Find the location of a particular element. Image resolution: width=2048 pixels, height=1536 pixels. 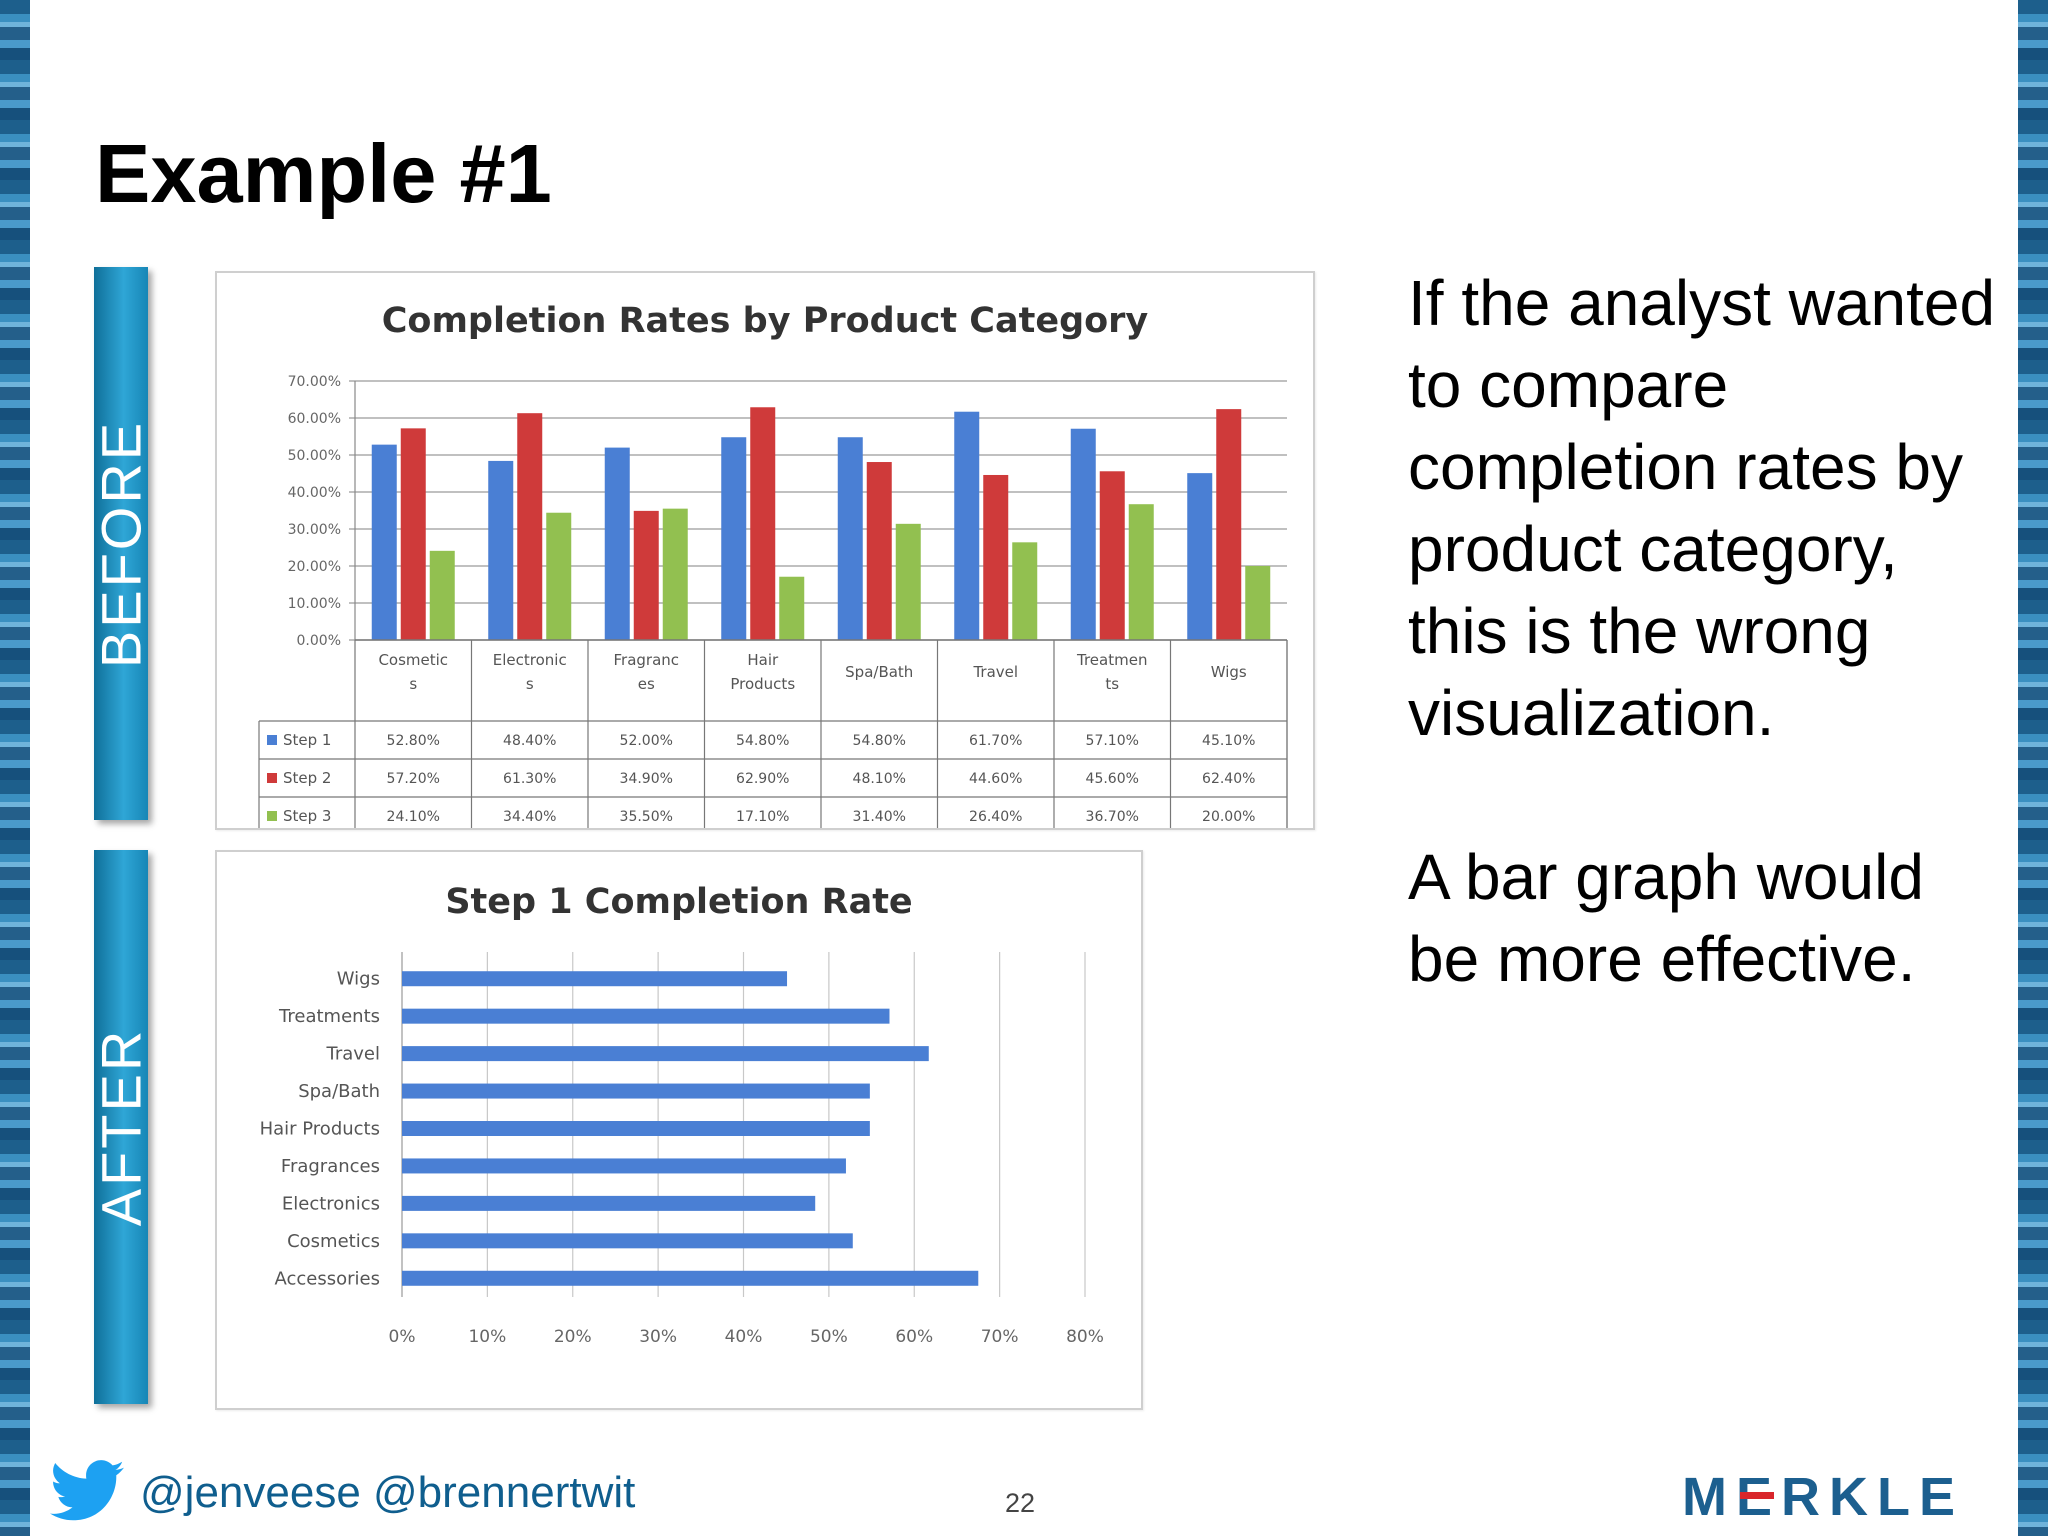

y-tick-label: 30.00% is located at coordinates (314, 530).